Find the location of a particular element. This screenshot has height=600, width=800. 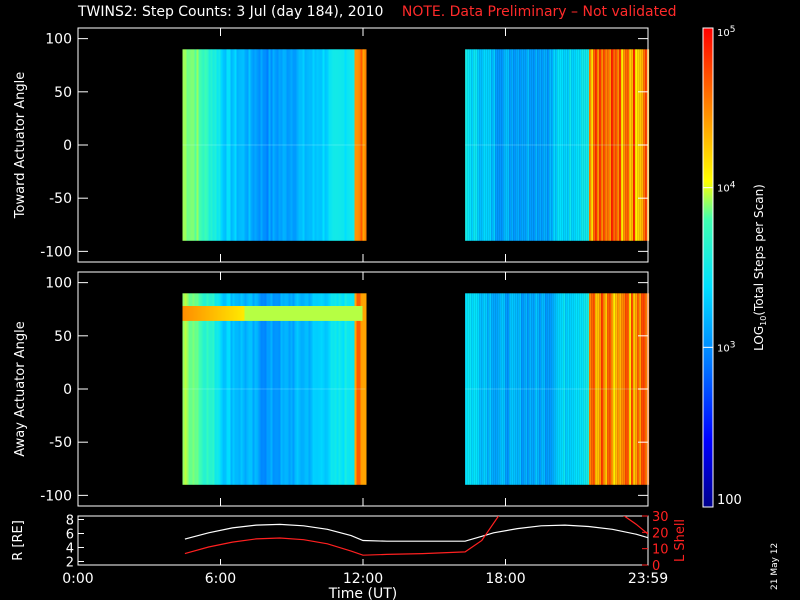

orbit-left-label: R [RE] is located at coordinates (18, 540).